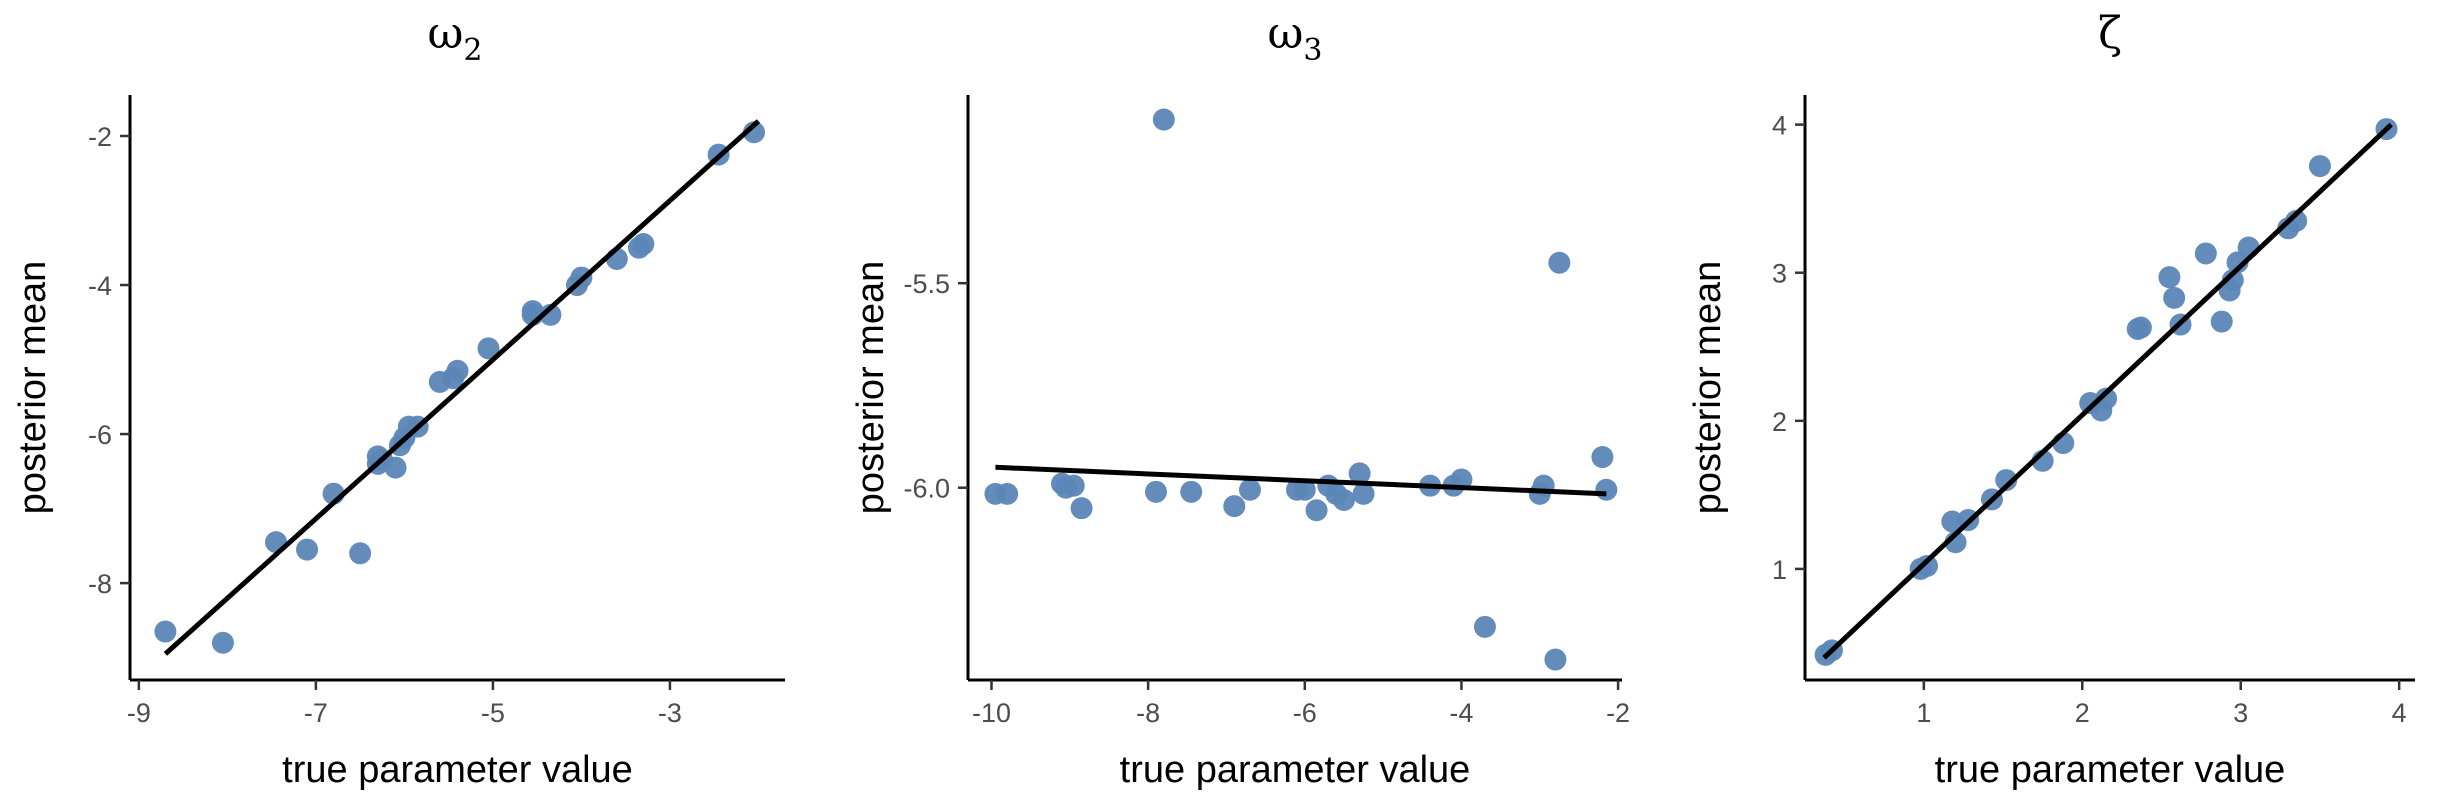  I want to click on y-tick-label: -4, so click(100, 286).